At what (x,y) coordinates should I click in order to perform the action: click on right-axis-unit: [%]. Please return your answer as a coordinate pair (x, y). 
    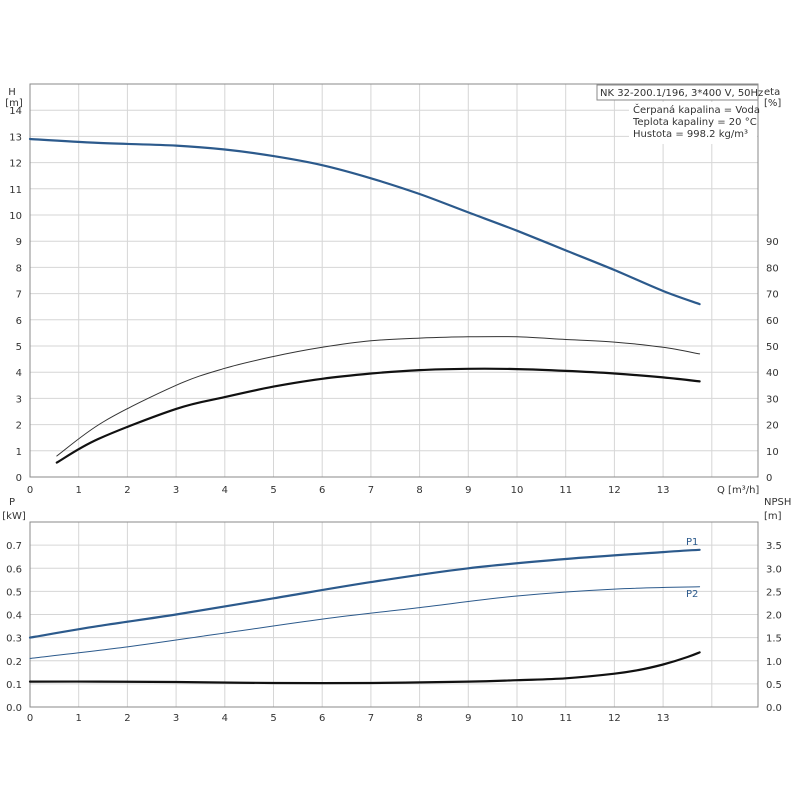
    Looking at the image, I should click on (772, 103).